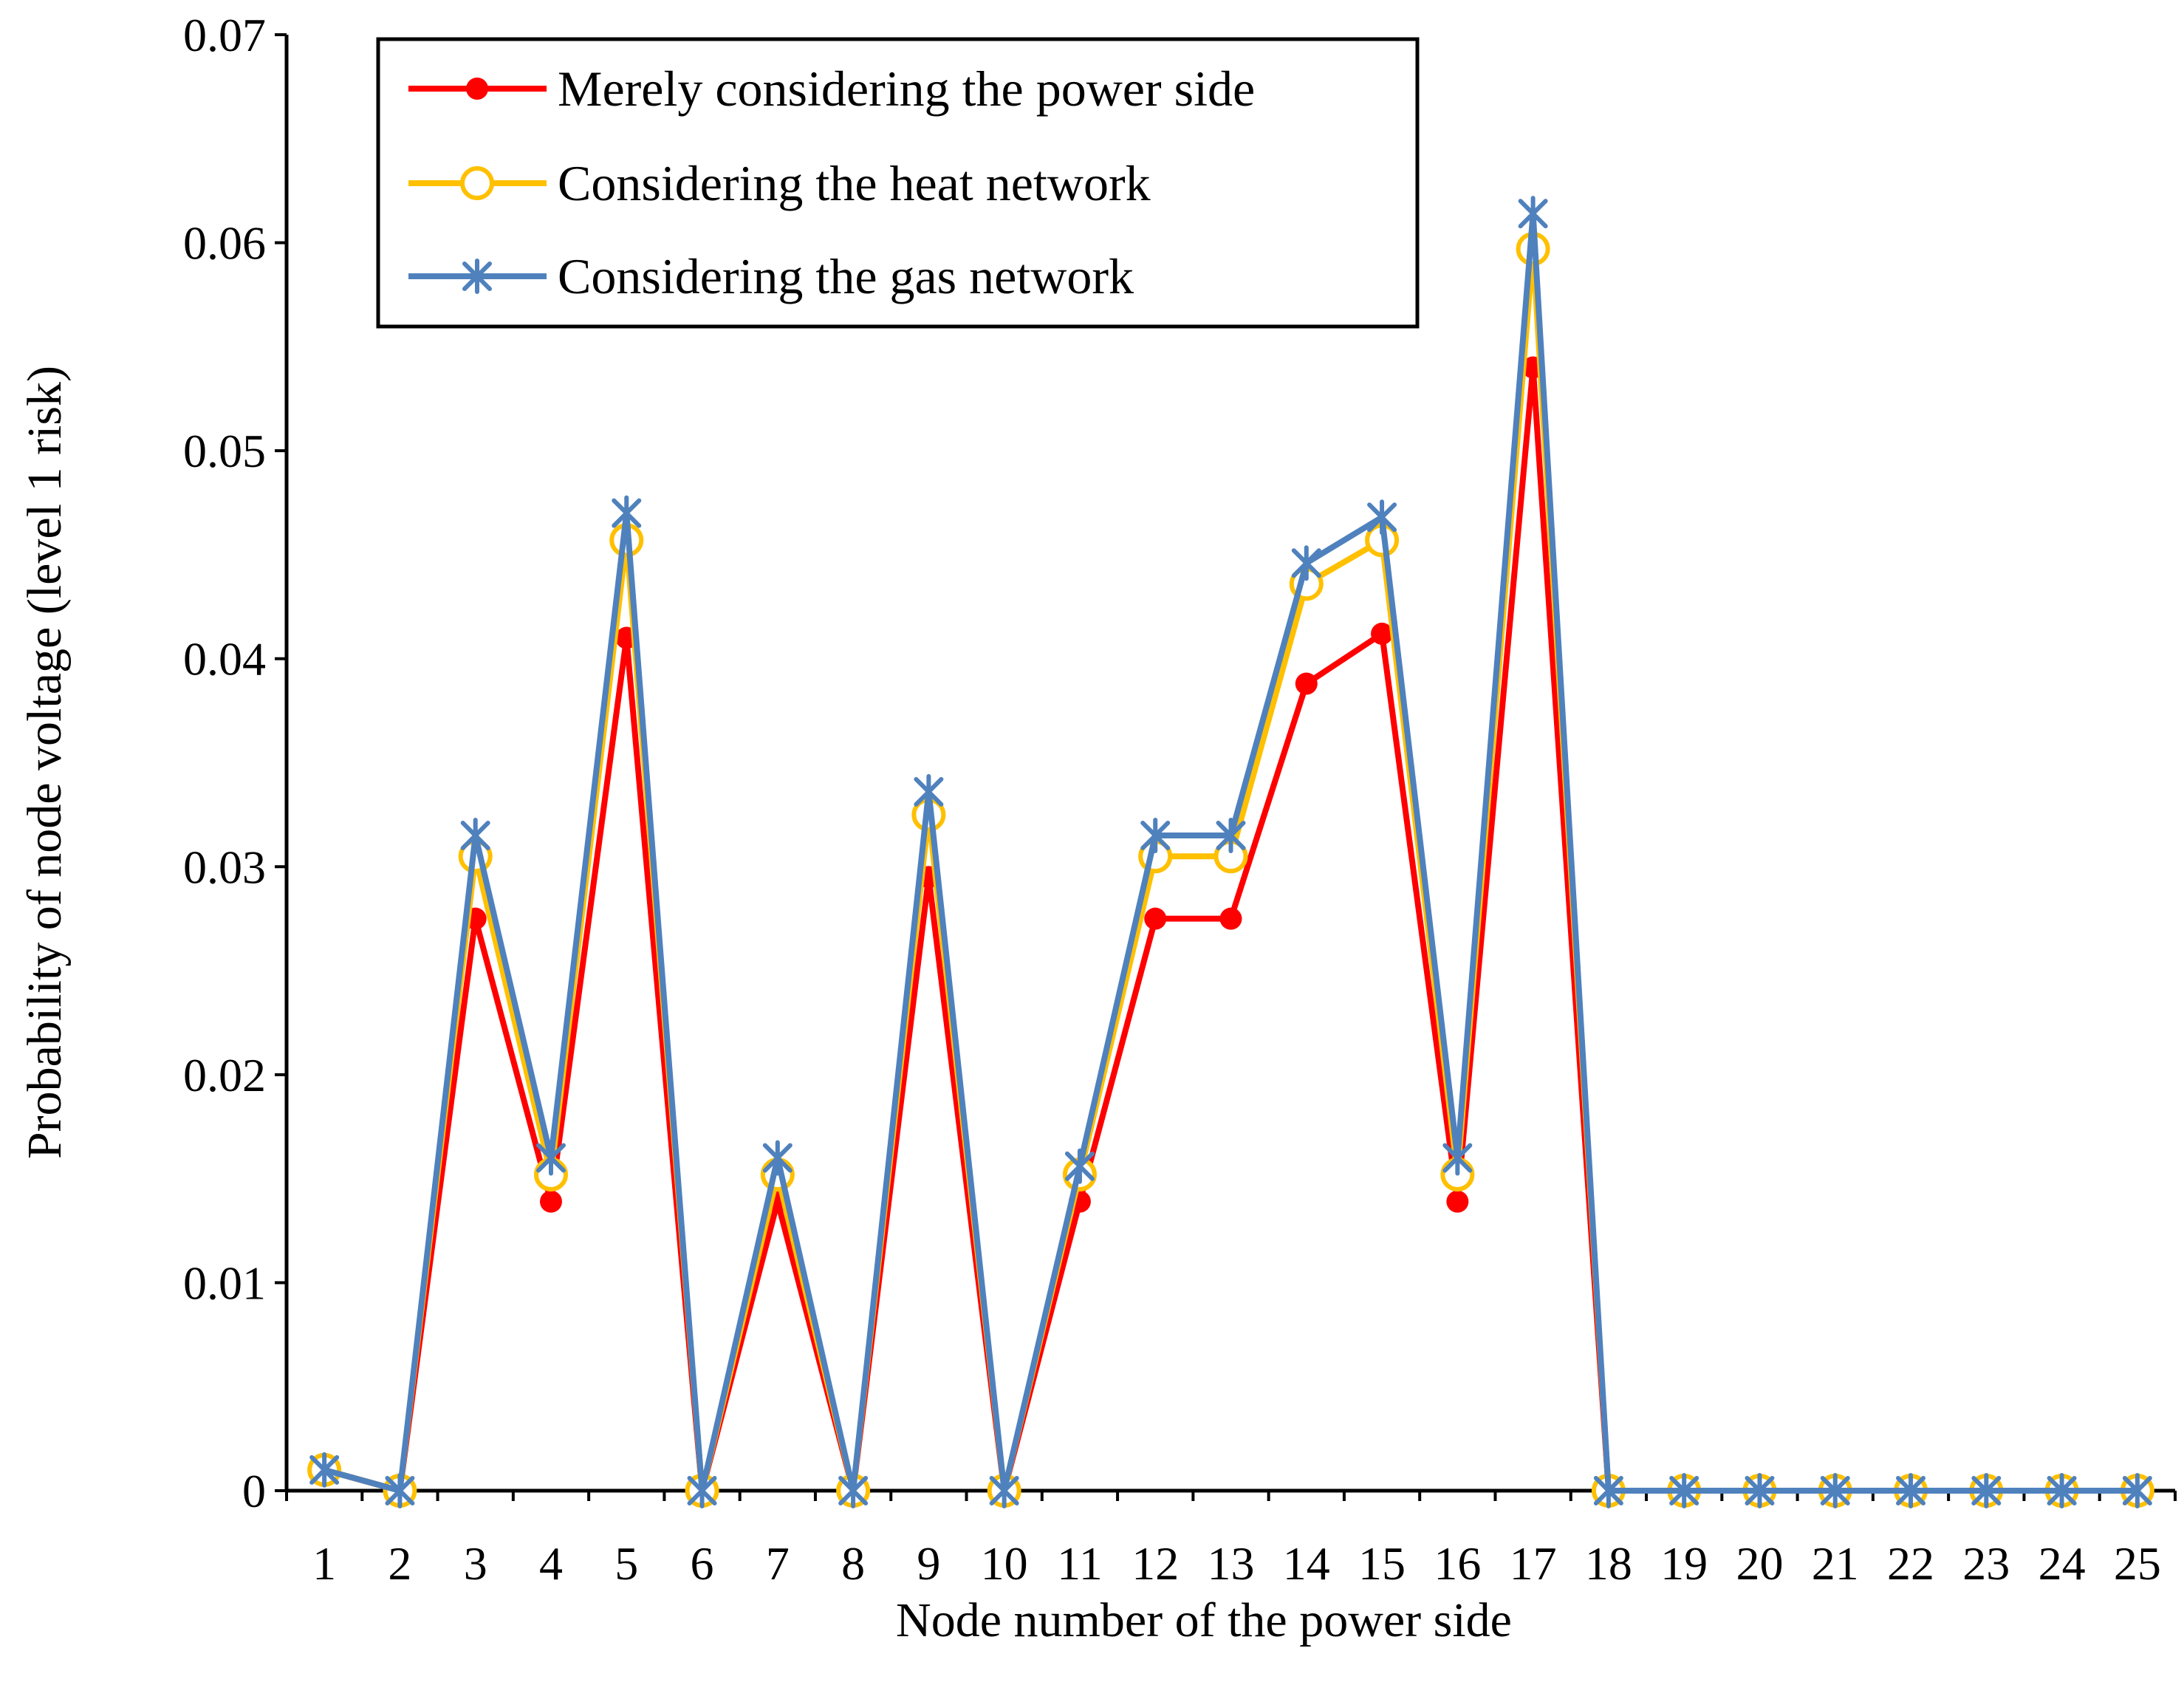 The height and width of the screenshot is (1699, 2184). Describe the element at coordinates (475, 1563) in the screenshot. I see `x-tick-label: 3` at that location.